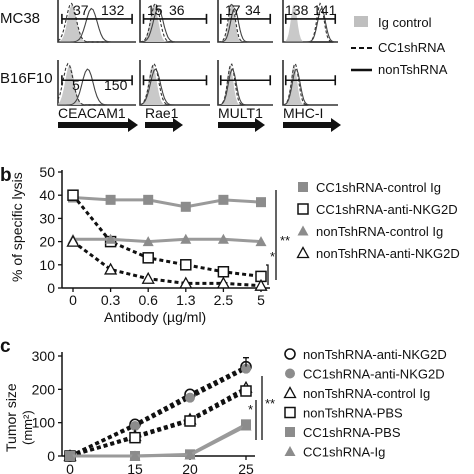 This screenshot has width=474, height=474. What do you see at coordinates (44, 423) in the screenshot?
I see `panel-c-ytick-label: 100` at bounding box center [44, 423].